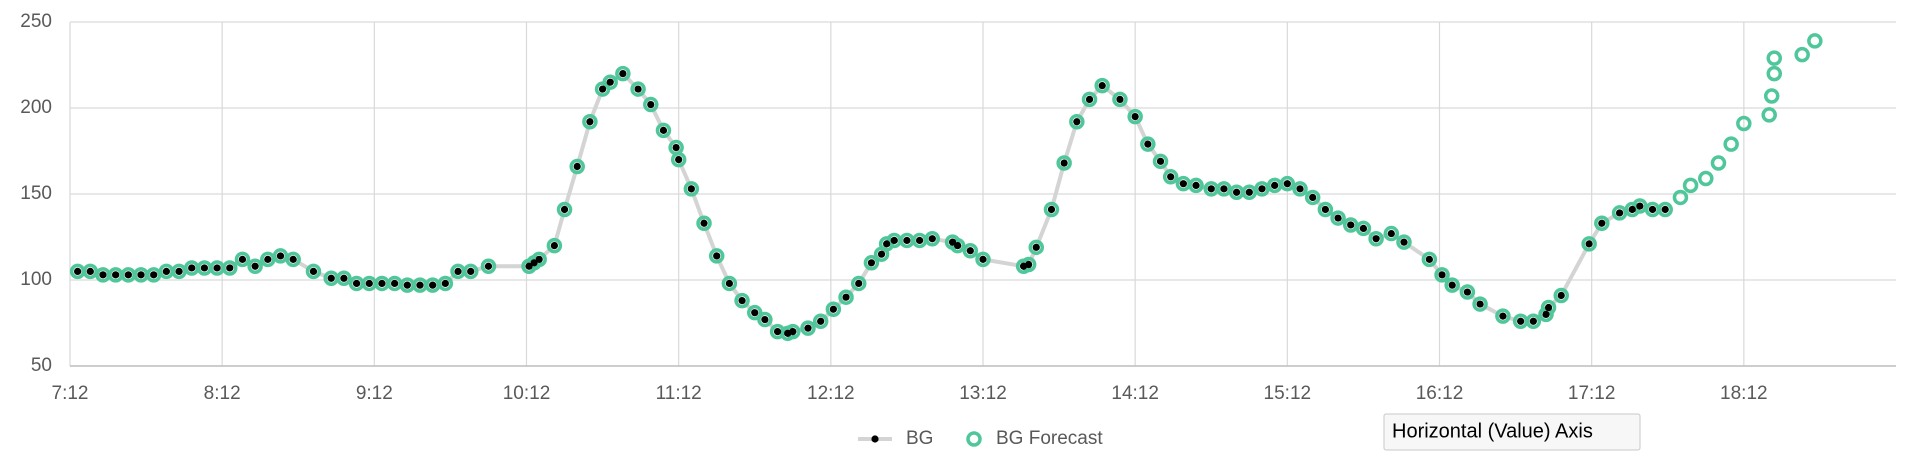  I want to click on x-tick-label: 8:12, so click(222, 393).